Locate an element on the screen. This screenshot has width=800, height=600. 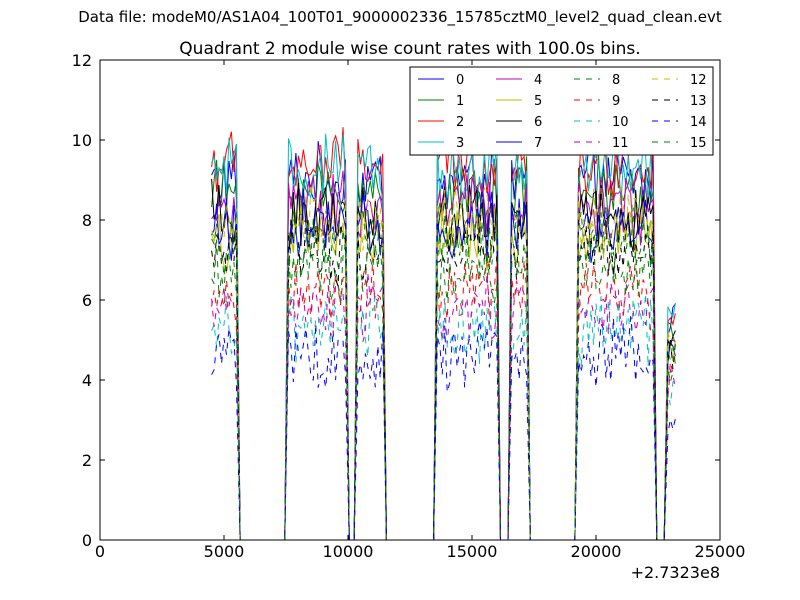
legend-label-4: 4 is located at coordinates (538, 80).